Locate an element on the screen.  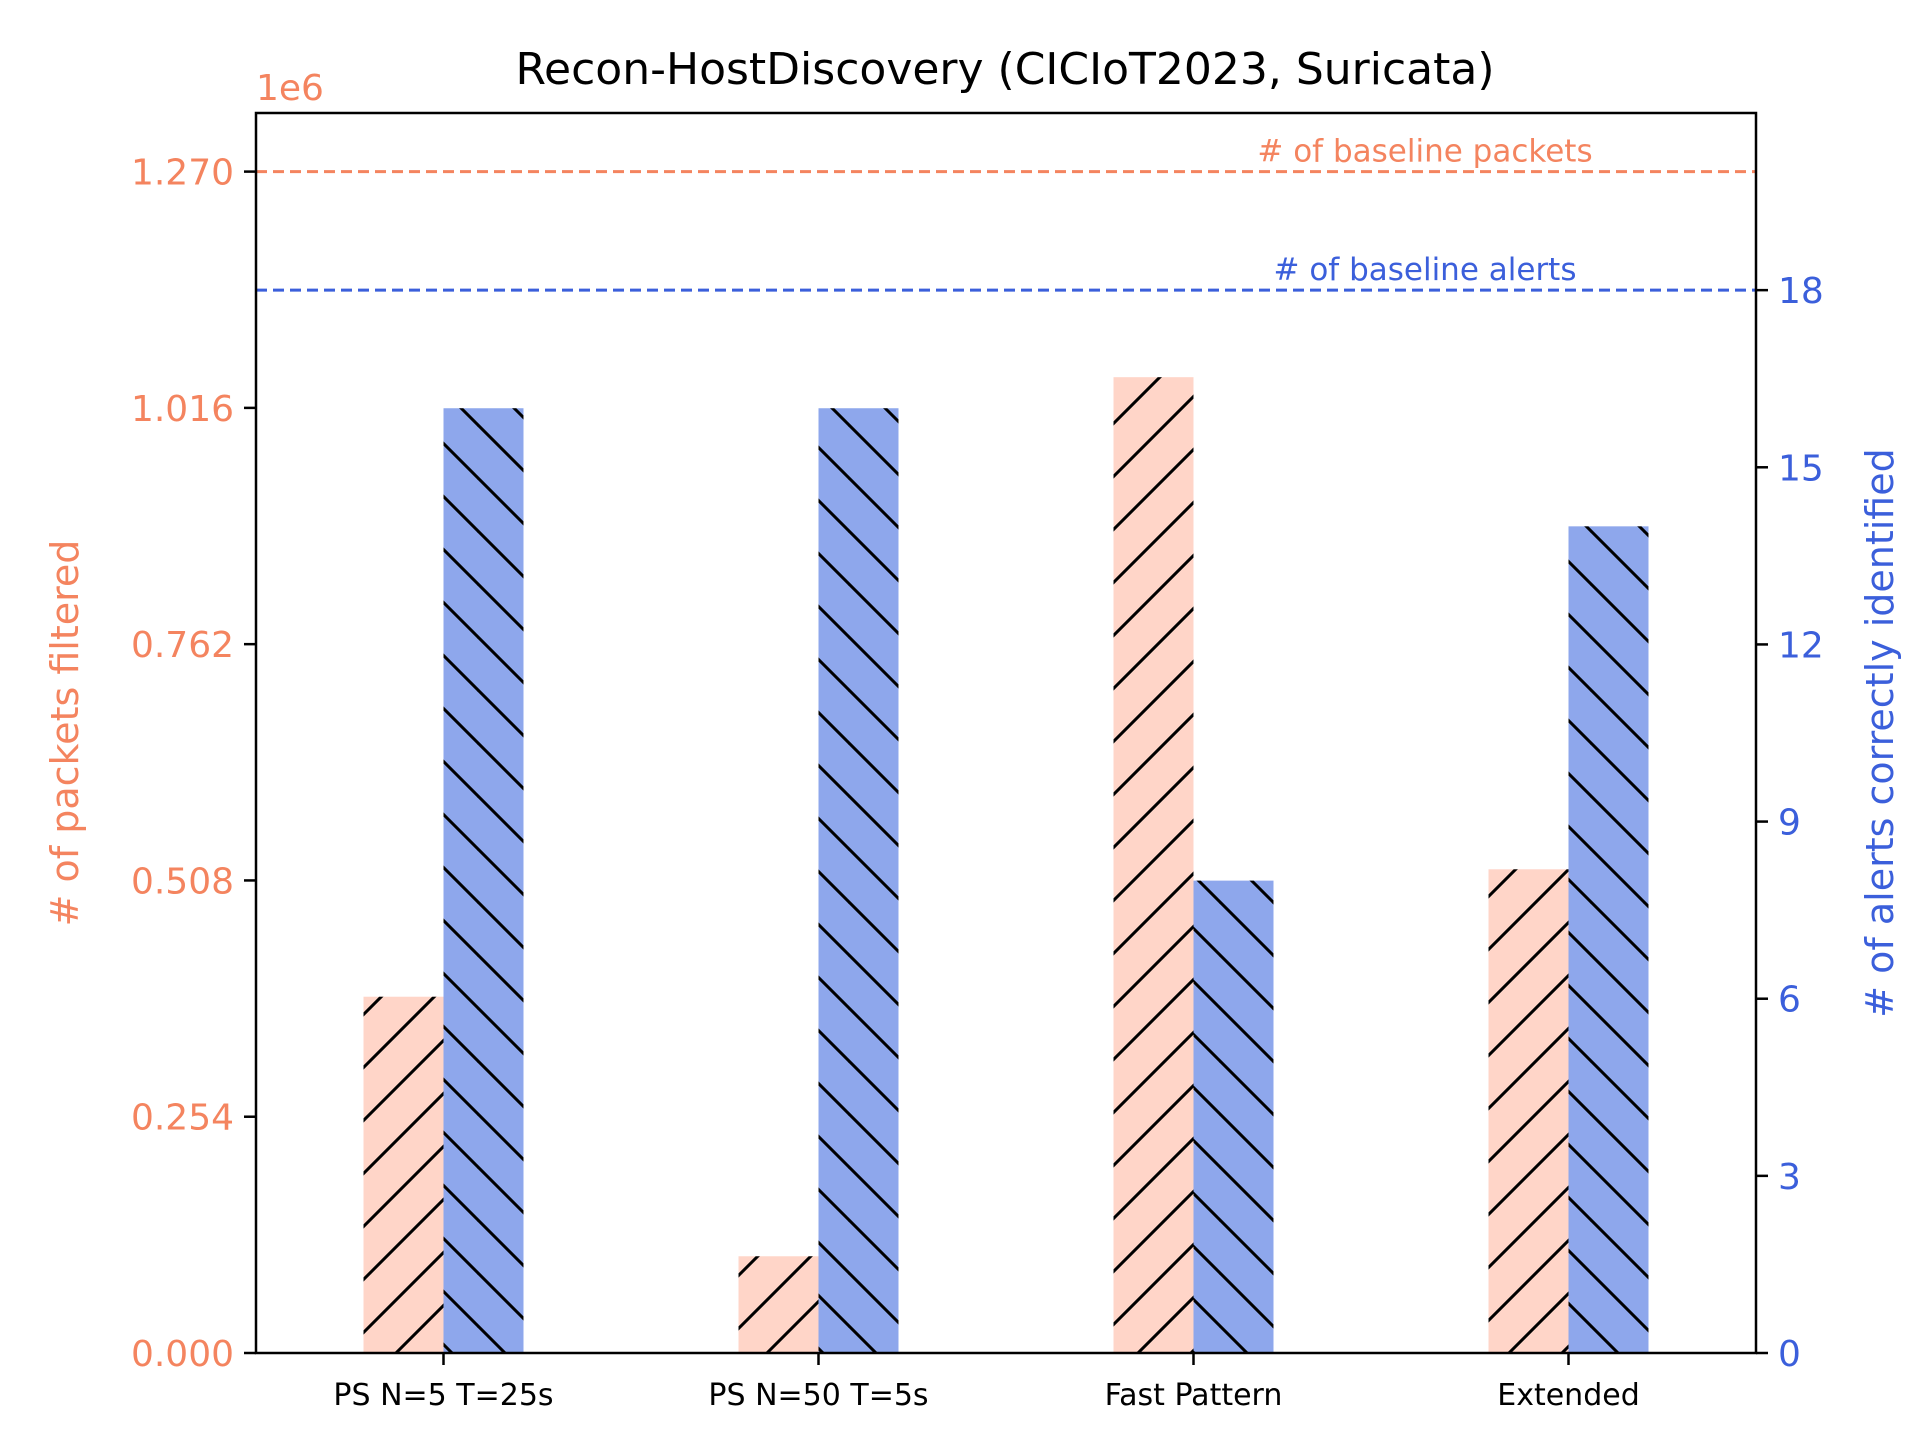
left-tick-label-2: 0.508 is located at coordinates (182, 881).